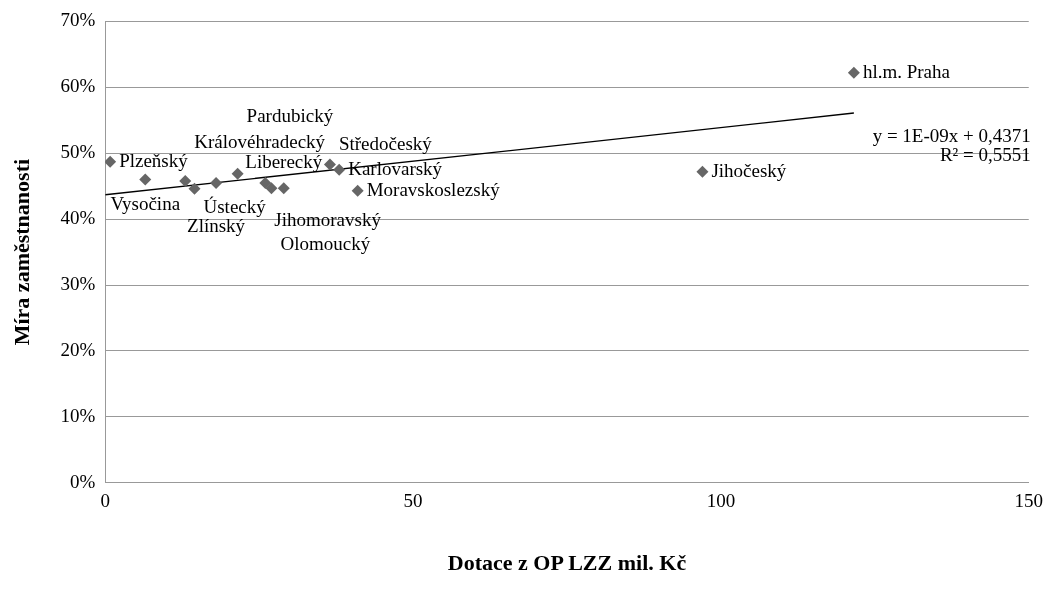 The image size is (1051, 590). I want to click on y-tick-label: 70%, so click(78, 20).